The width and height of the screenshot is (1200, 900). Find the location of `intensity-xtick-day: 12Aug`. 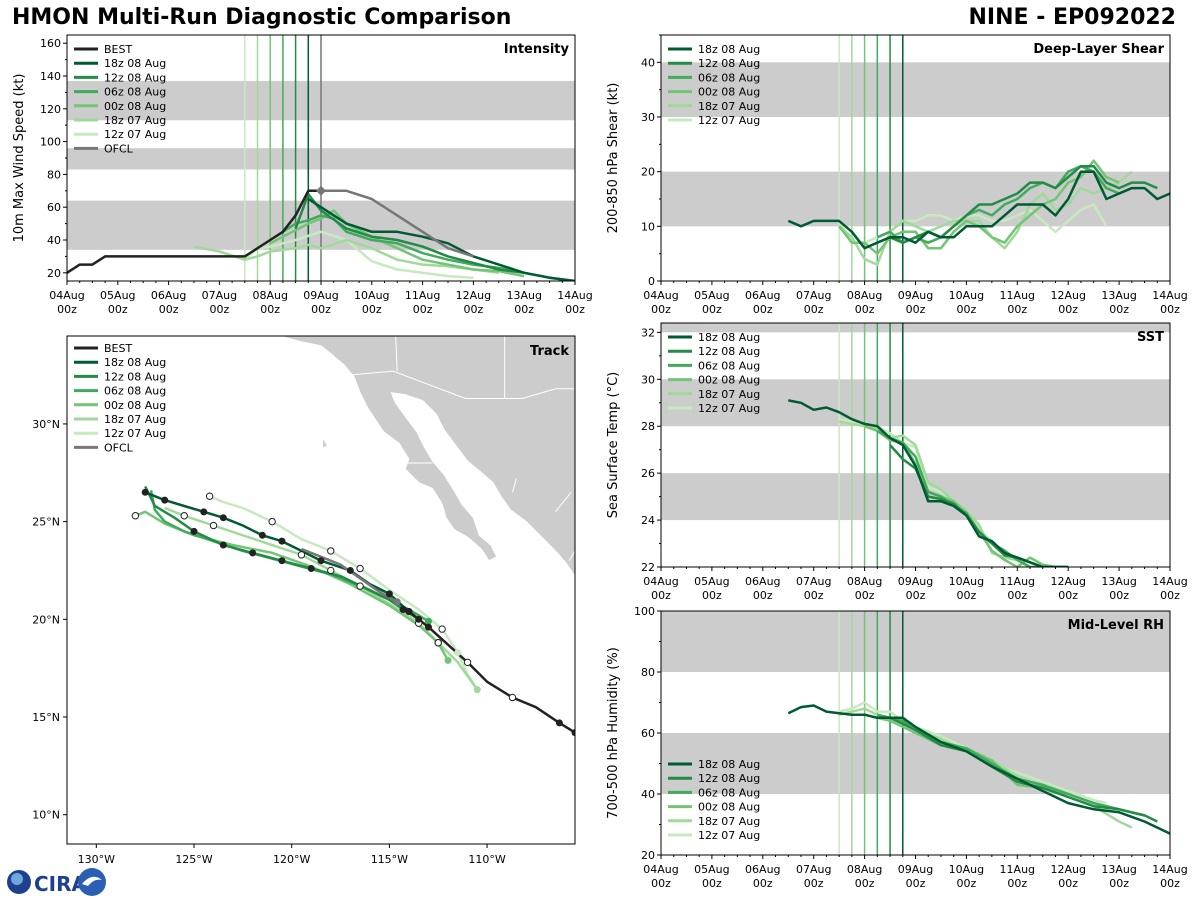

intensity-xtick-day: 12Aug is located at coordinates (473, 295).